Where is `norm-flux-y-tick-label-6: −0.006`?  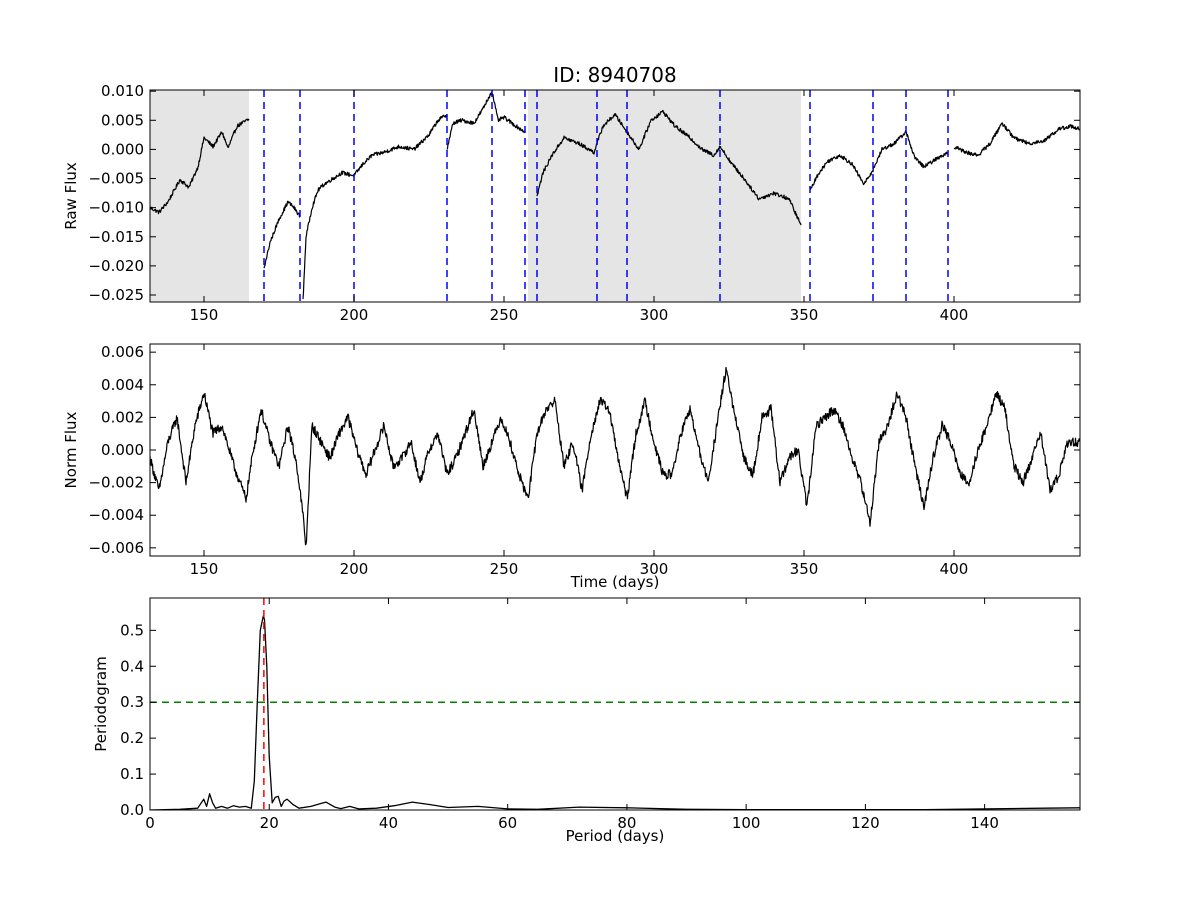 norm-flux-y-tick-label-6: −0.006 is located at coordinates (116, 548).